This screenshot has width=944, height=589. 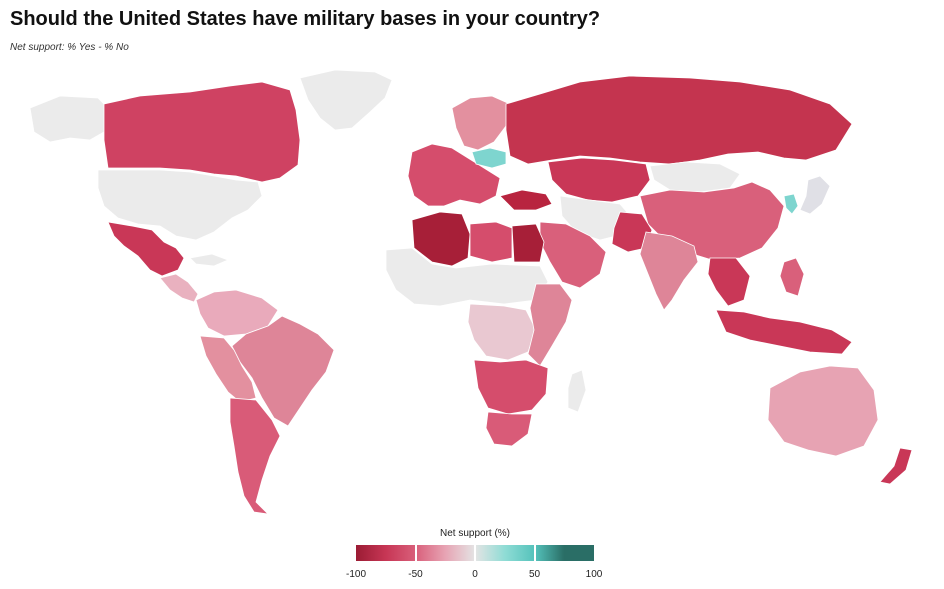 What do you see at coordinates (509, 429) in the screenshot?
I see `region-south-africa` at bounding box center [509, 429].